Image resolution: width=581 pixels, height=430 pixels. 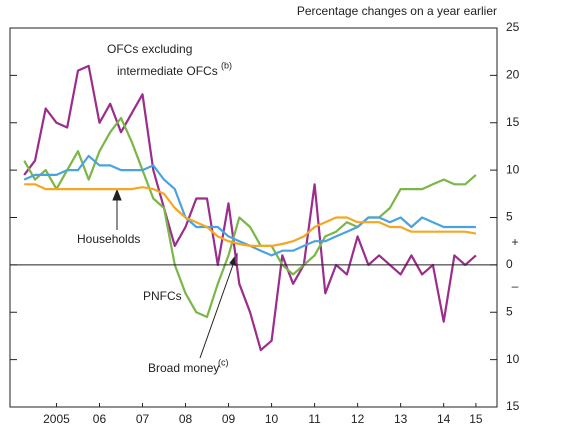 I want to click on annotation: OFCs excluding, so click(x=149, y=49).